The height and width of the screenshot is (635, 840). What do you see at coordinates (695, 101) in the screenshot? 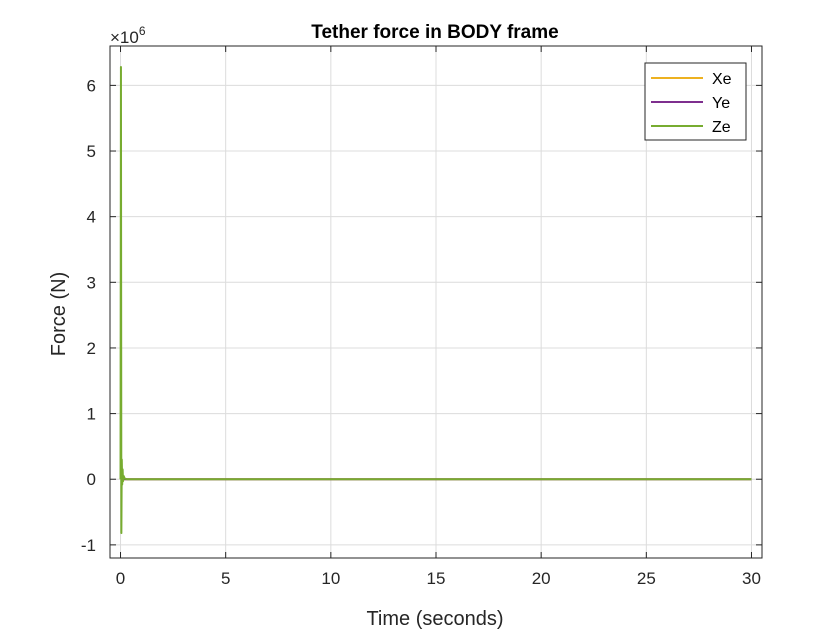
I see `legend: Xe Ye Ze` at bounding box center [695, 101].